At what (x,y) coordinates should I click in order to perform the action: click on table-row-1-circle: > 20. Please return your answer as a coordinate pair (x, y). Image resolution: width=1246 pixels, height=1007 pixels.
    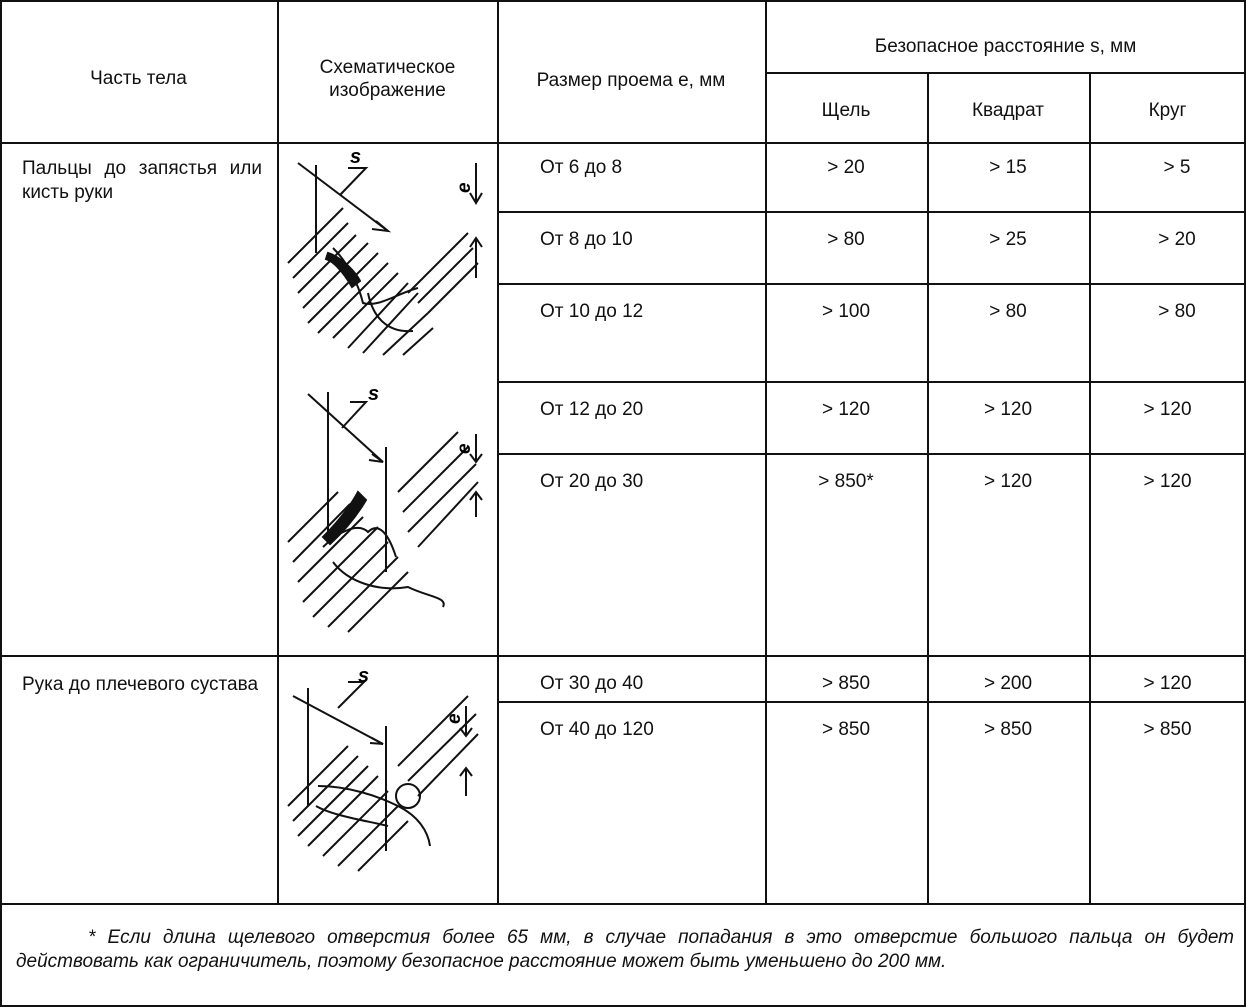
    Looking at the image, I should click on (1177, 239).